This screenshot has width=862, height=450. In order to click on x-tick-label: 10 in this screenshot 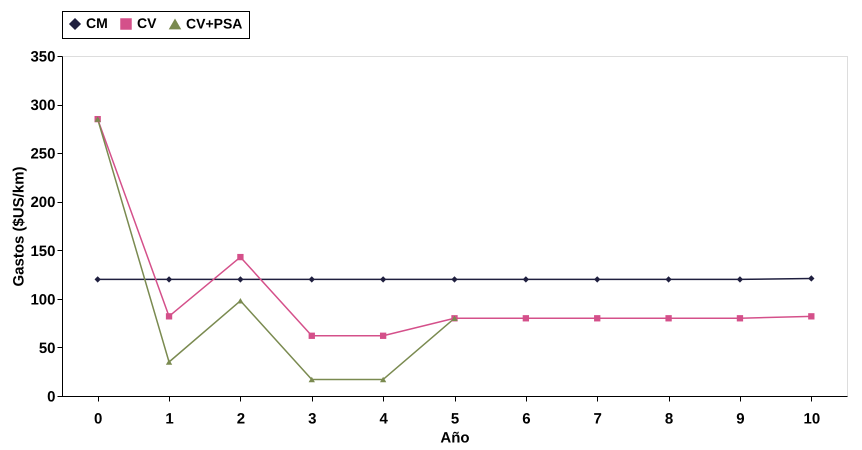, I will do `click(811, 419)`.